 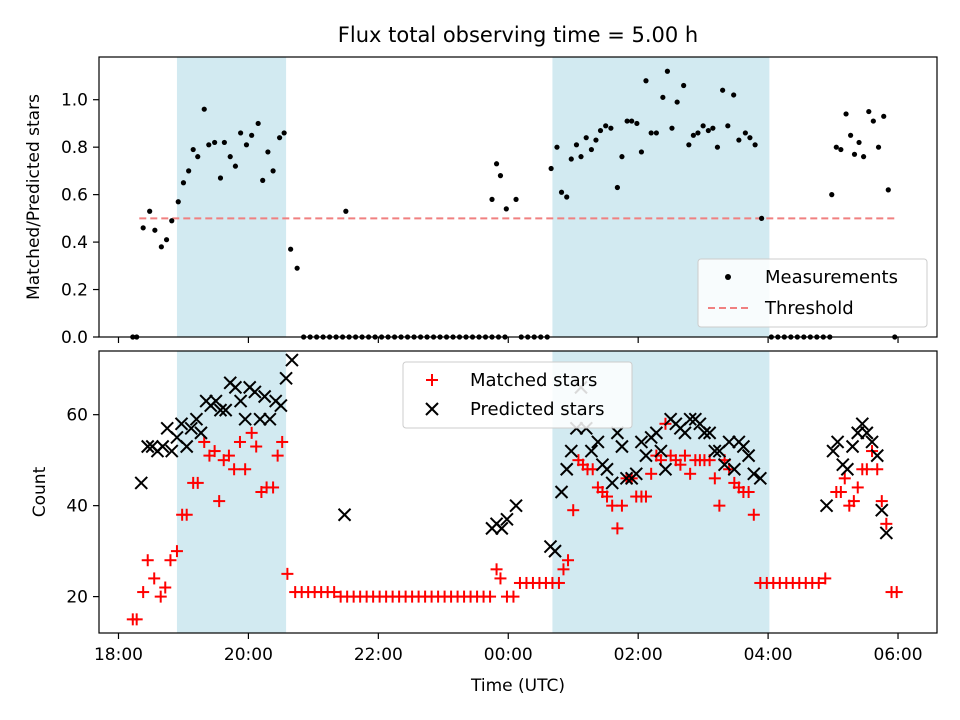 What do you see at coordinates (508, 655) in the screenshot?
I see `bottom-xtick-label: 00:00` at bounding box center [508, 655].